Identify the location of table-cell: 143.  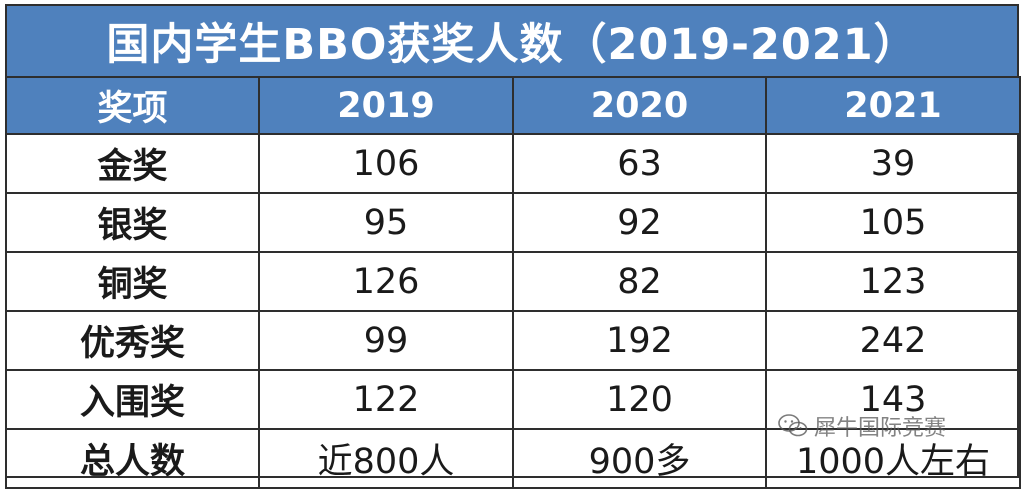
(893, 399).